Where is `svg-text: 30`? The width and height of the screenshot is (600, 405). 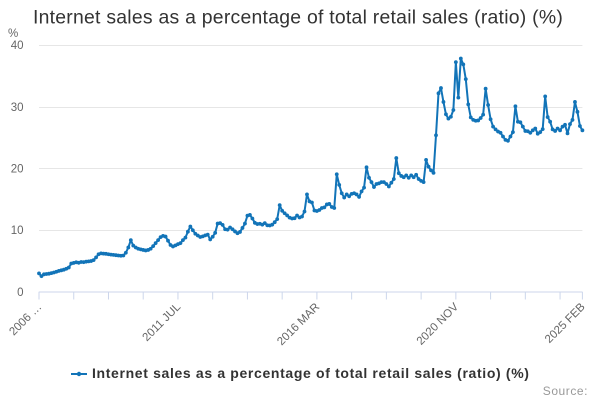
svg-text: 30 is located at coordinates (17, 108).